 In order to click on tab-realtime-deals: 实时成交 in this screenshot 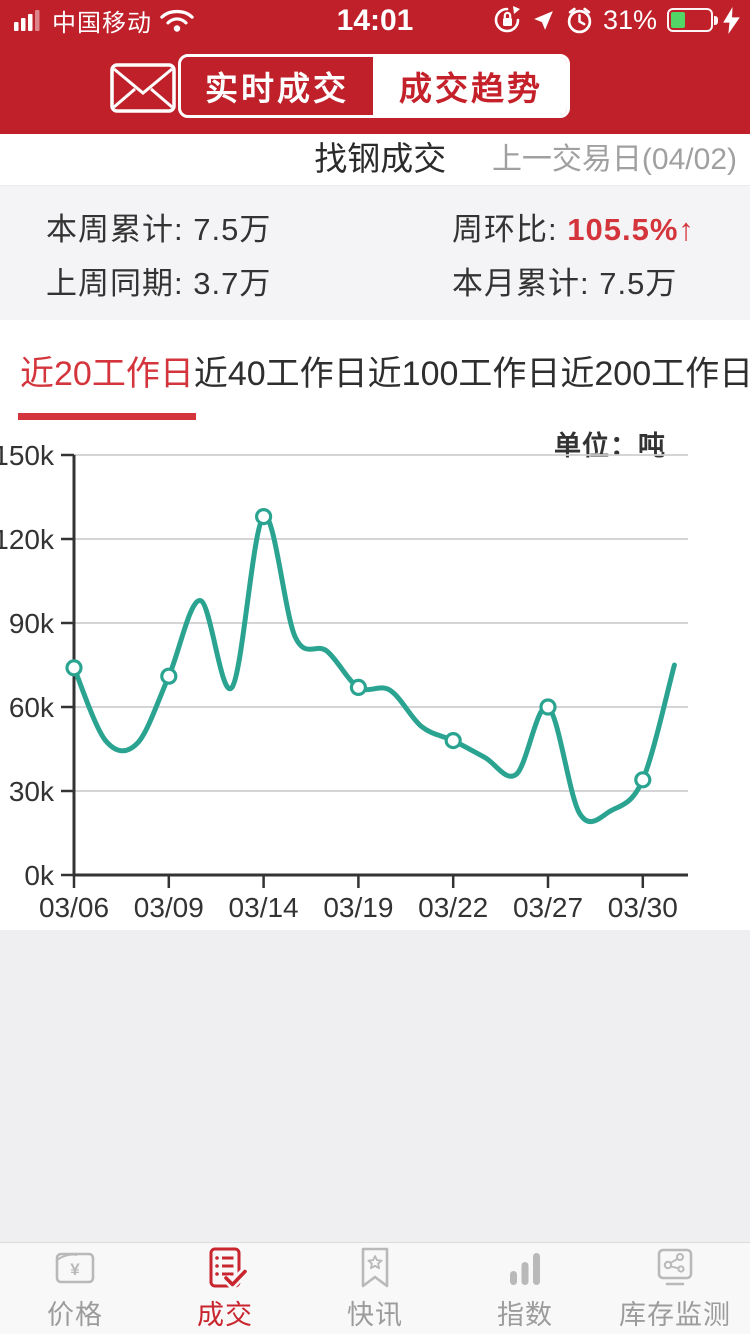, I will do `click(278, 86)`.